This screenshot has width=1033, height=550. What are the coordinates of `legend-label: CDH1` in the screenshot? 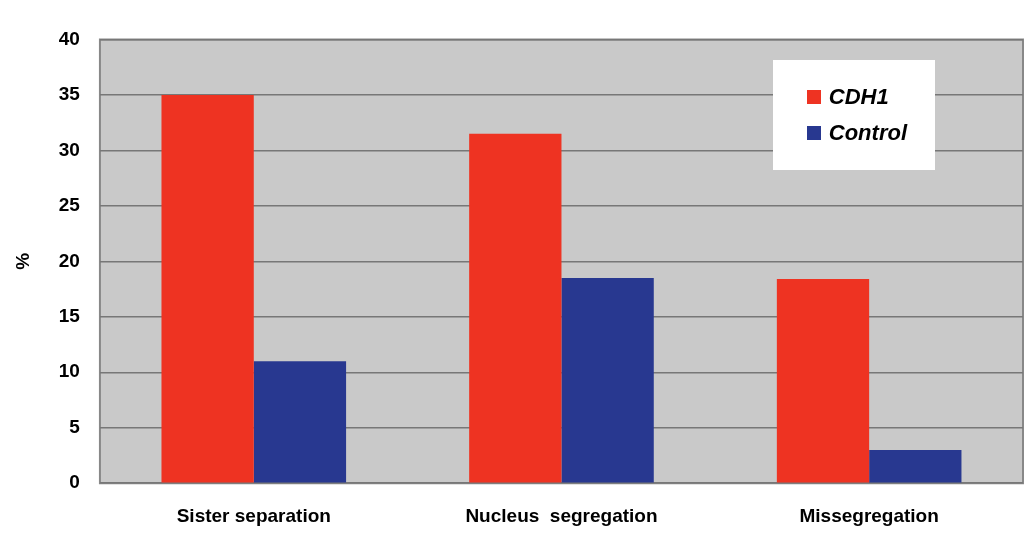 It's located at (858, 97).